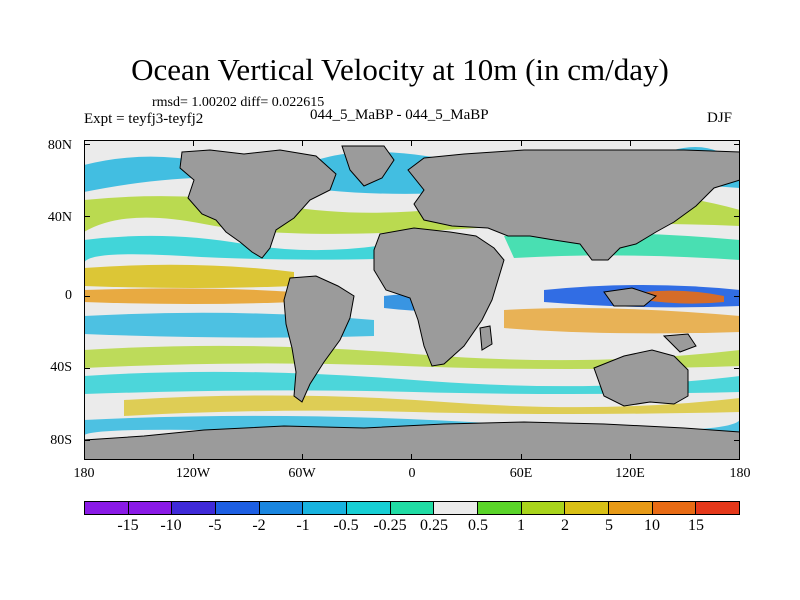  I want to click on lon-label-180-left: 180, so click(84, 473).